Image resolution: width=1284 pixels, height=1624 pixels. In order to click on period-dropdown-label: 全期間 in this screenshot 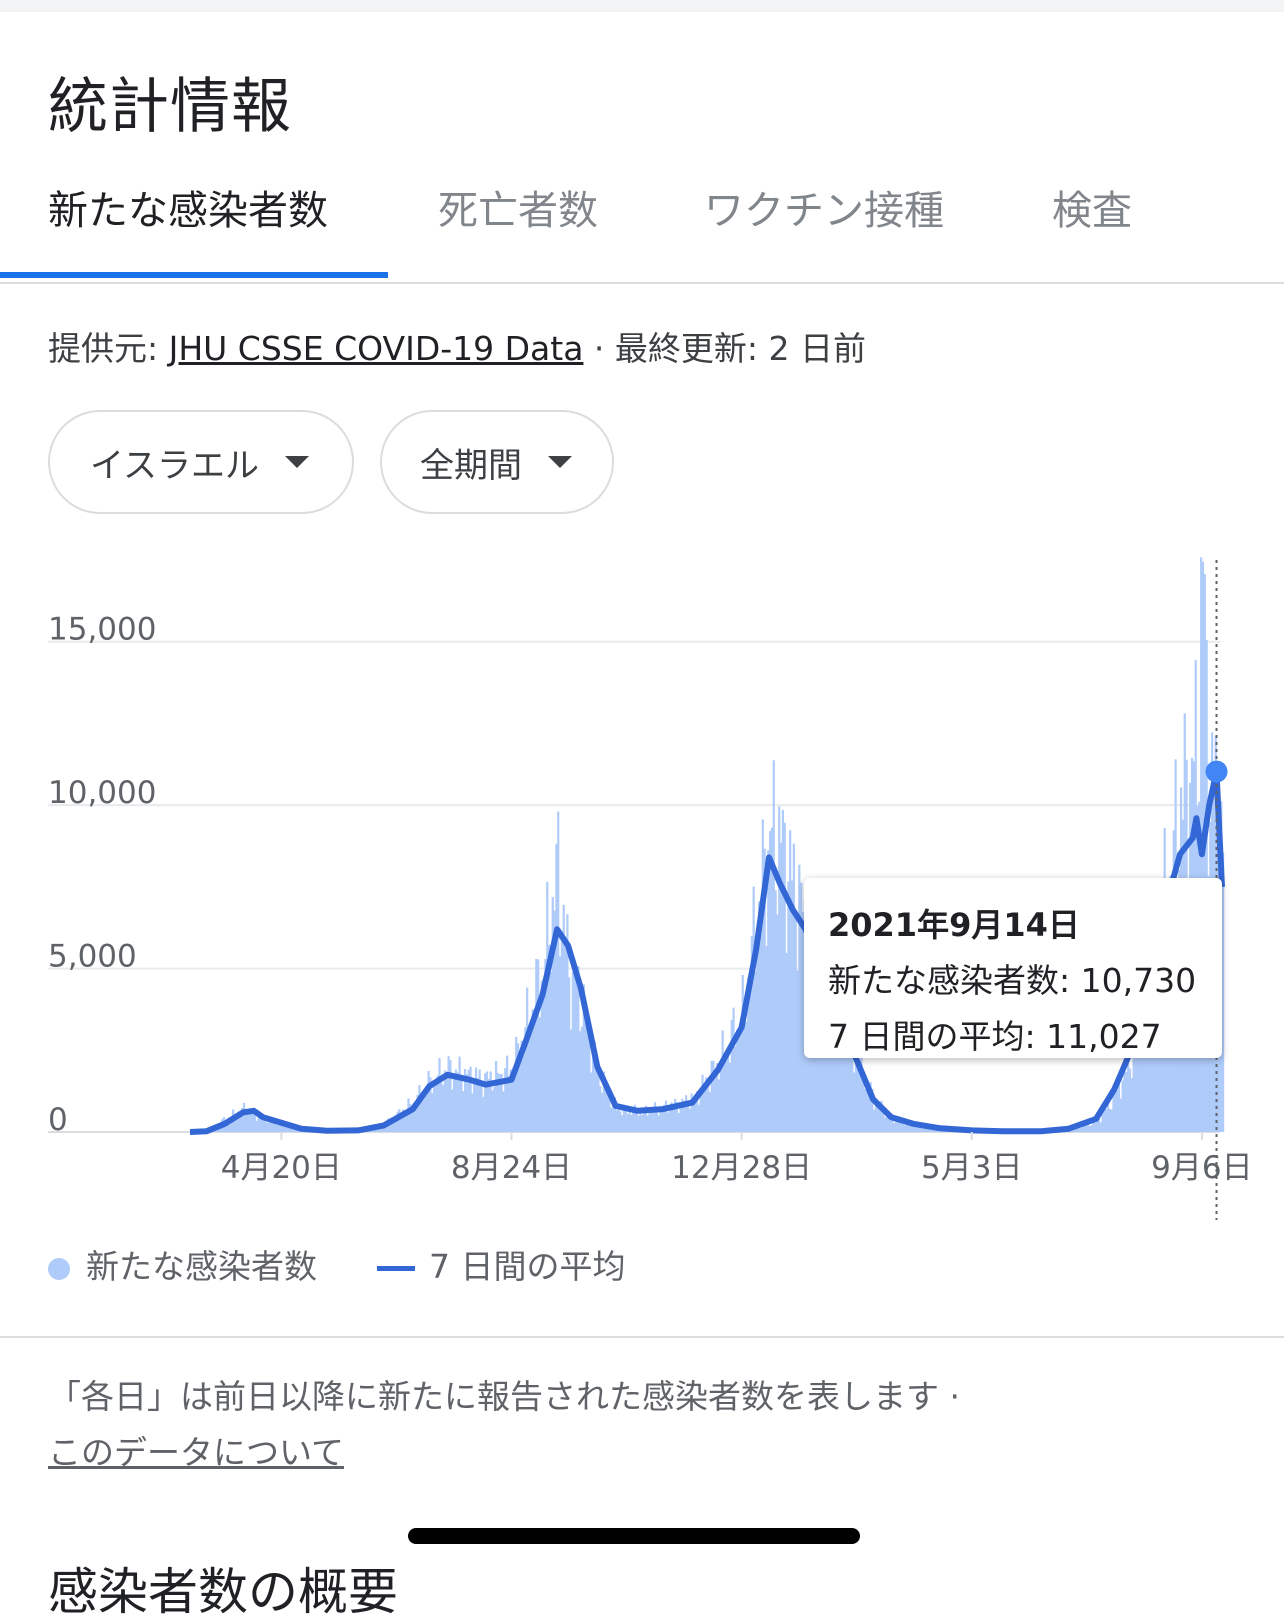, I will do `click(471, 462)`.